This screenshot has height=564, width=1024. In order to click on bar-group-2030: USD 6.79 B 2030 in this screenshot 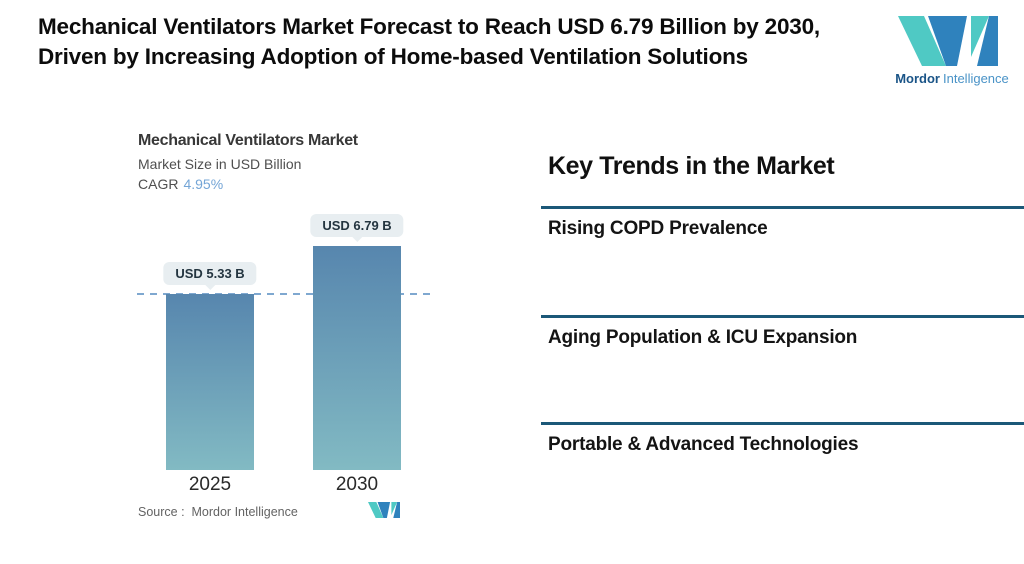, I will do `click(357, 347)`.